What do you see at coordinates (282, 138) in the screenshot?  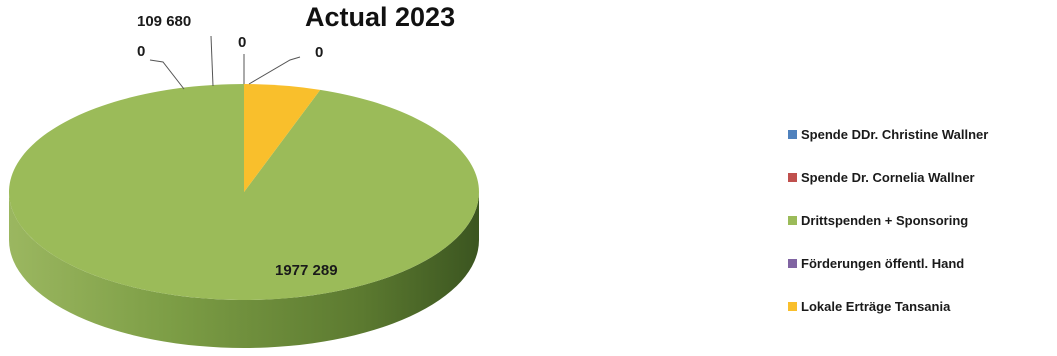 I see `slice-lokale-ertraege` at bounding box center [282, 138].